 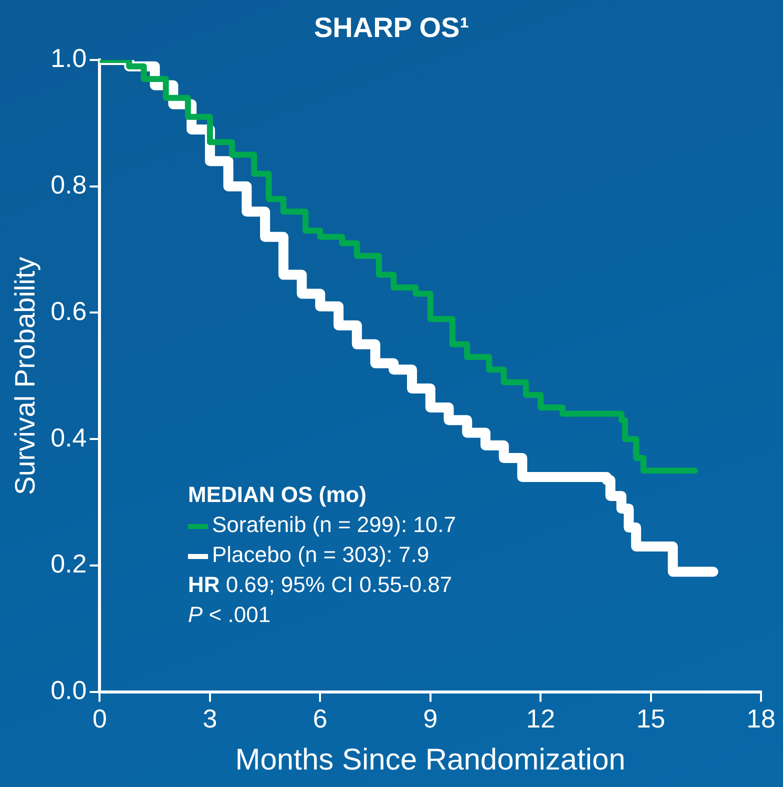 What do you see at coordinates (278, 495) in the screenshot?
I see `legend-title: MEDIAN OS (mo)` at bounding box center [278, 495].